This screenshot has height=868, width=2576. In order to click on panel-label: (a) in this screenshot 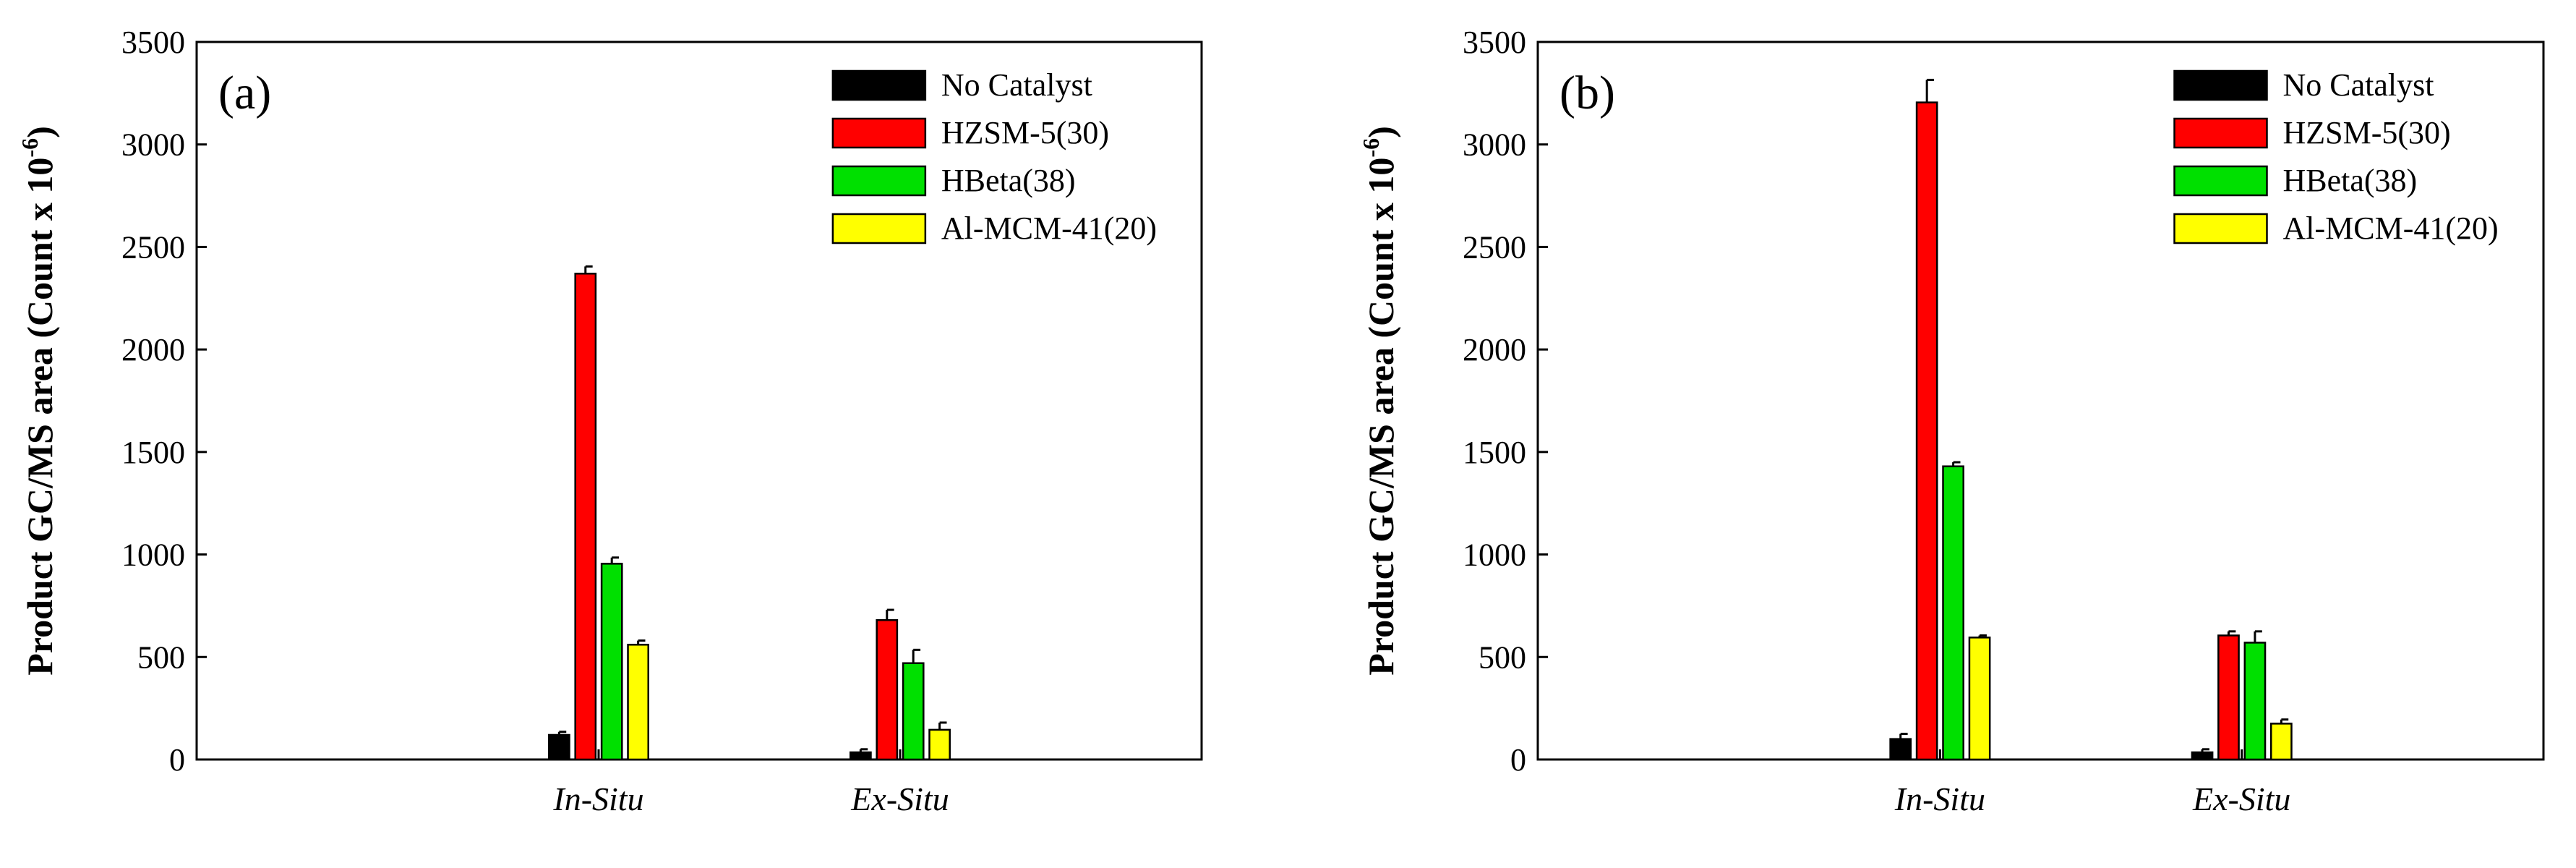, I will do `click(244, 93)`.